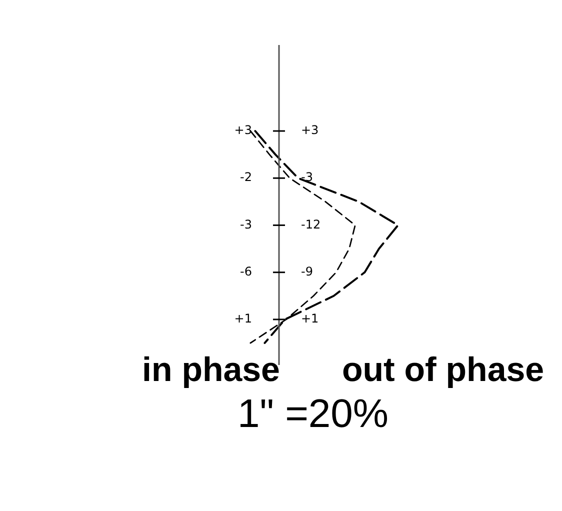 The height and width of the screenshot is (511, 562). Describe the element at coordinates (246, 271) in the screenshot. I see `y-tick-label: -6` at that location.